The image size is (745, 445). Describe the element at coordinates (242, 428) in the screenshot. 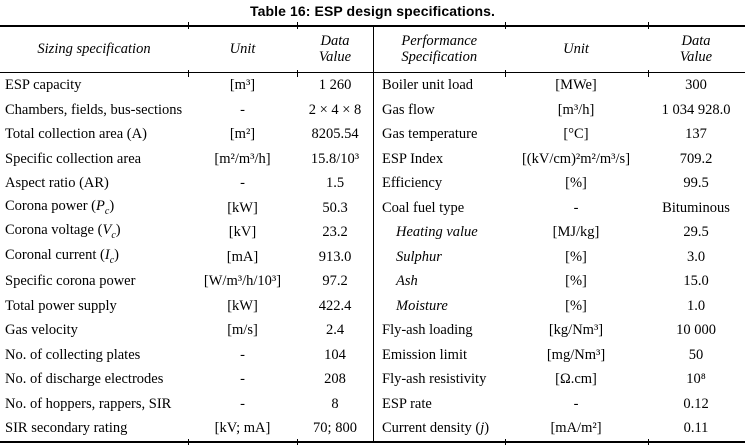

I see `spec-unit: [kV; mA]` at that location.